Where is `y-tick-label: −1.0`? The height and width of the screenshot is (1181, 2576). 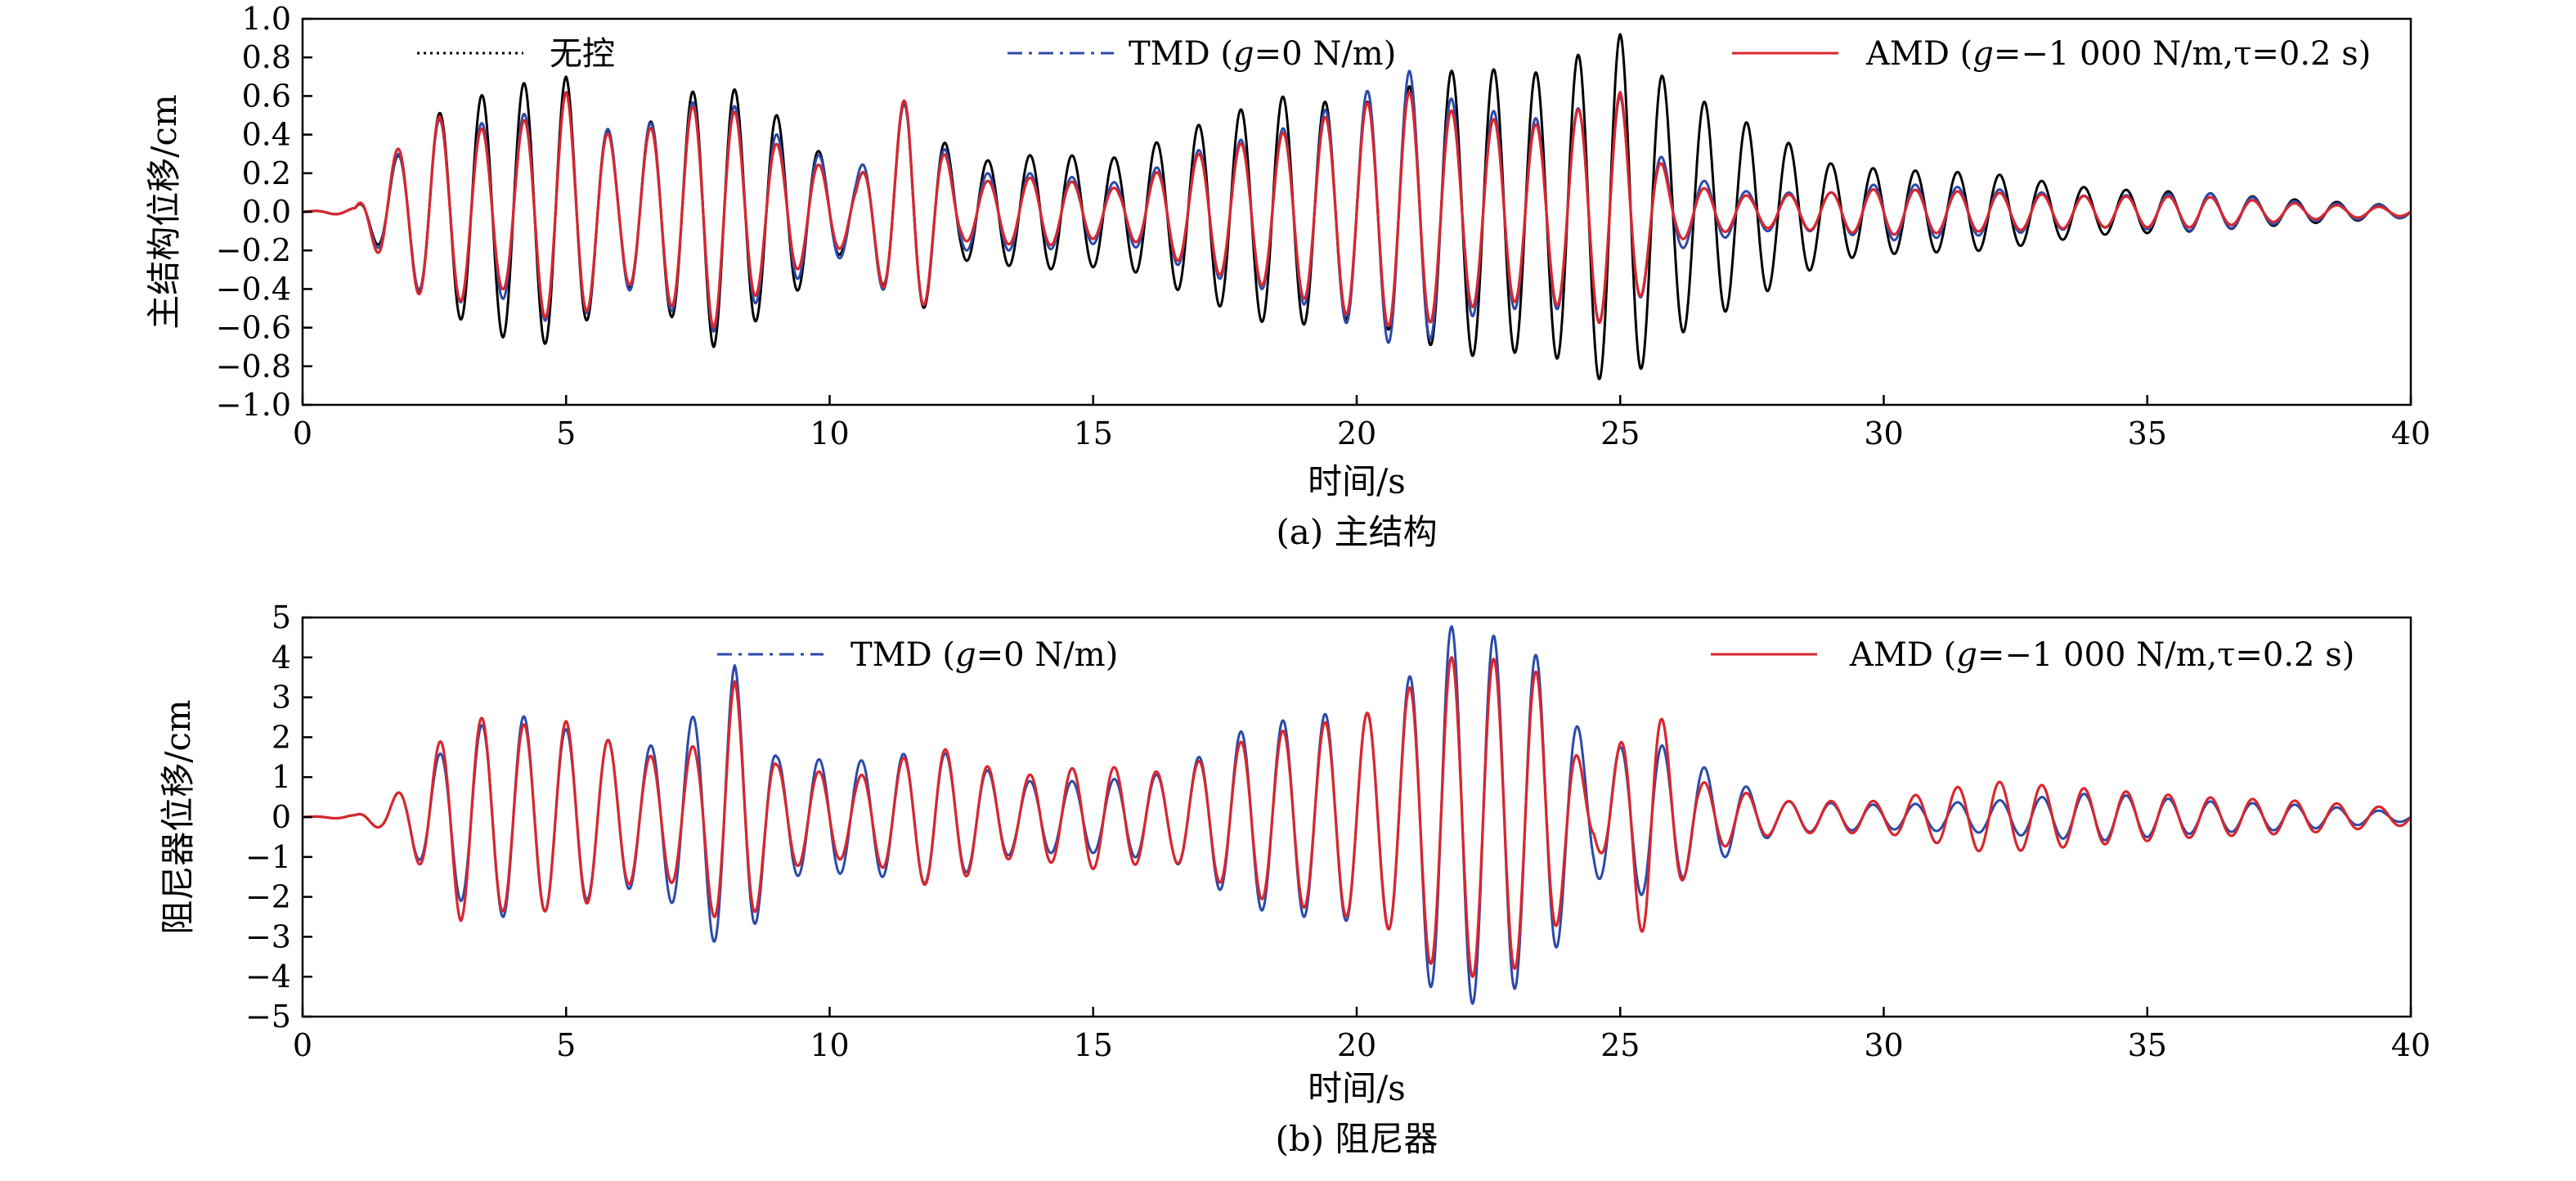 y-tick-label: −1.0 is located at coordinates (253, 405).